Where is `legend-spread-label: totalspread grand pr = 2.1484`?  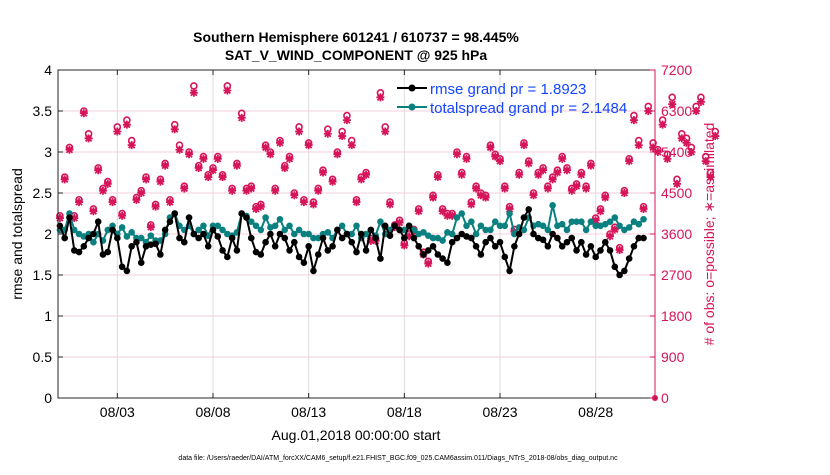 legend-spread-label: totalspread grand pr = 2.1484 is located at coordinates (528, 108).